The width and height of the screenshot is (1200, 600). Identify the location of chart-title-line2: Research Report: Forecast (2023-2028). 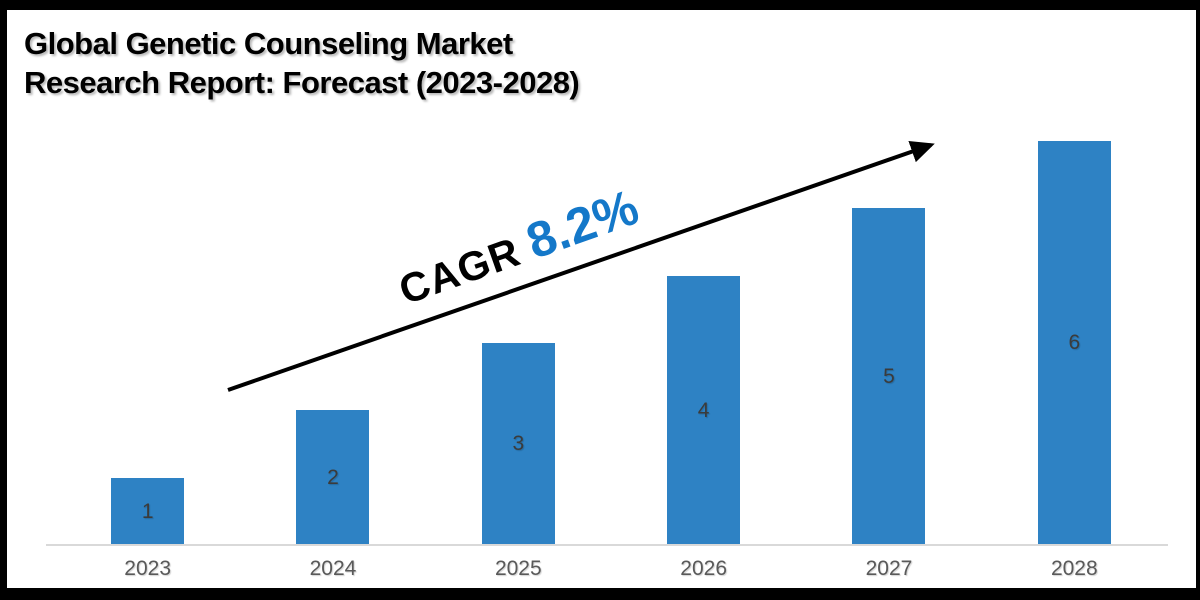
(302, 82).